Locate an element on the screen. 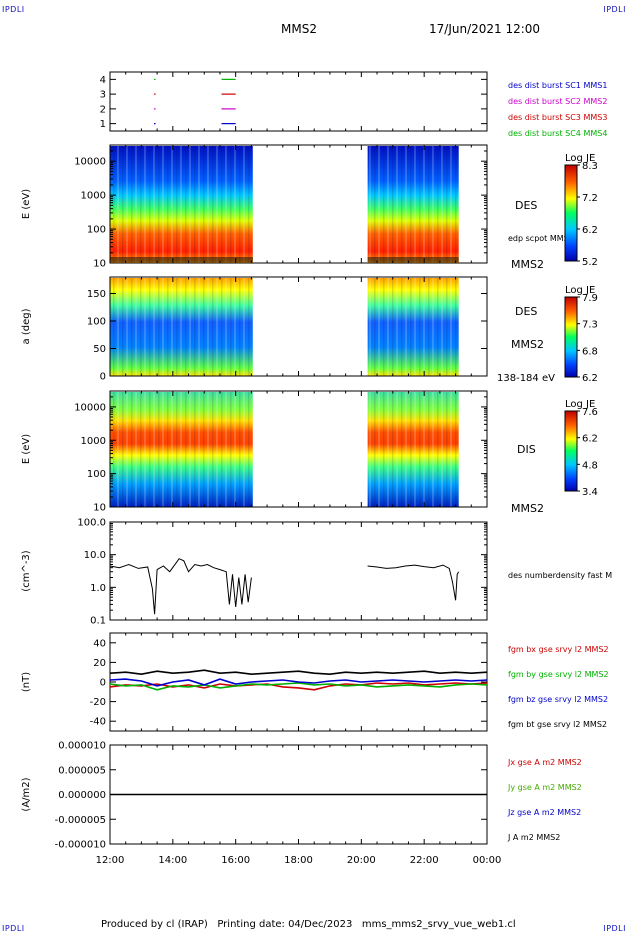 This screenshot has width=630, height=934. y-tick-label: 0.1 is located at coordinates (98, 621).